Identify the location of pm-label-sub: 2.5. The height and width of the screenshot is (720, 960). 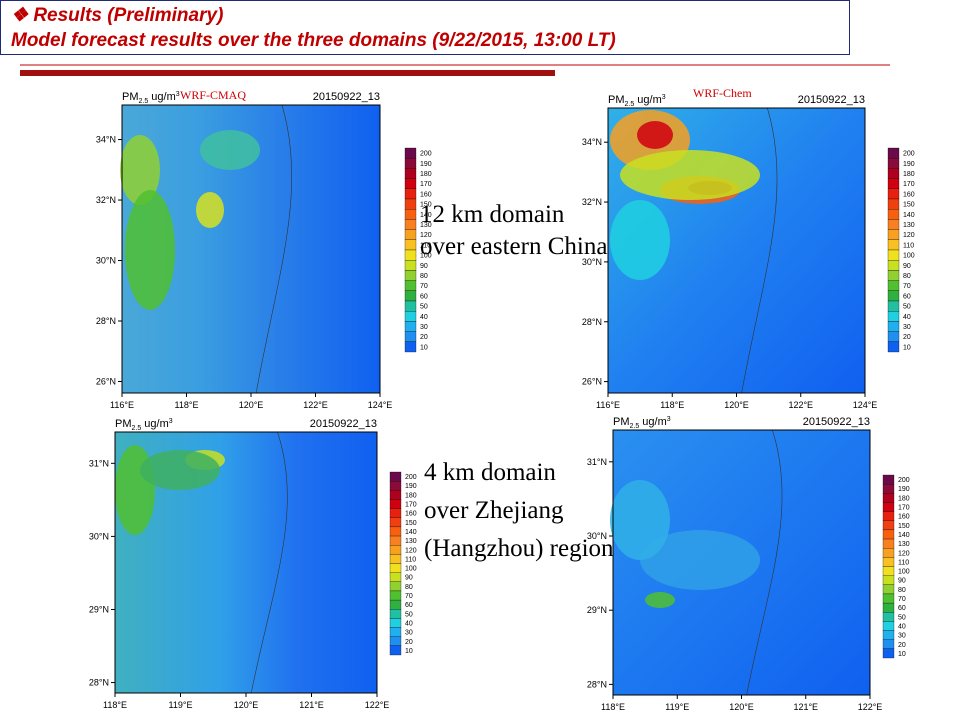
(144, 101).